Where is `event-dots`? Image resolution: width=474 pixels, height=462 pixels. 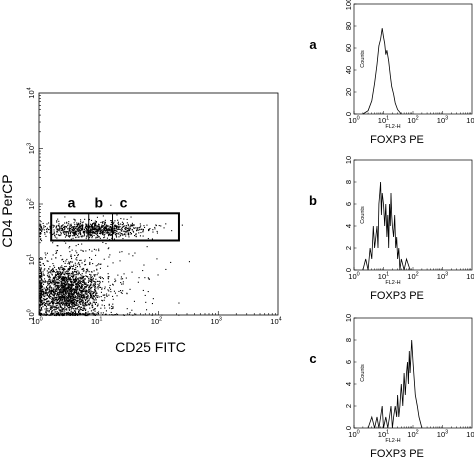 event-dots is located at coordinates (114, 260).